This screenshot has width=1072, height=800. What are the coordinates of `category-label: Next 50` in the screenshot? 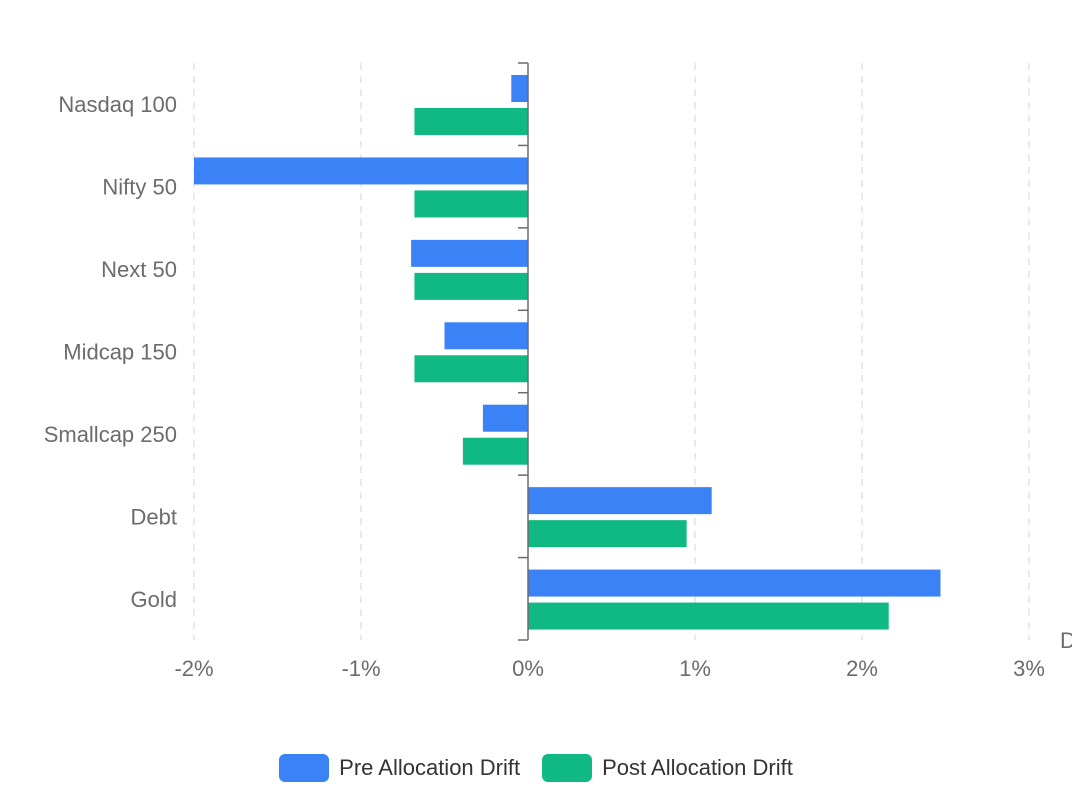 It's located at (139, 269).